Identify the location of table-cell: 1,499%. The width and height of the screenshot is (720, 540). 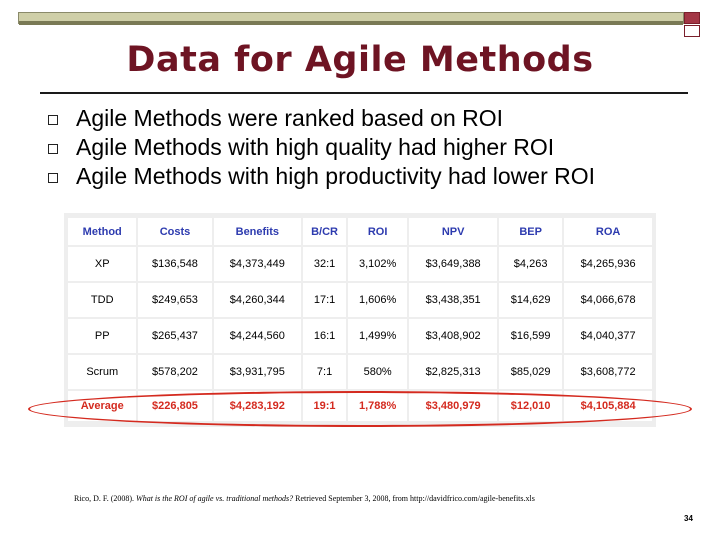
(377, 336).